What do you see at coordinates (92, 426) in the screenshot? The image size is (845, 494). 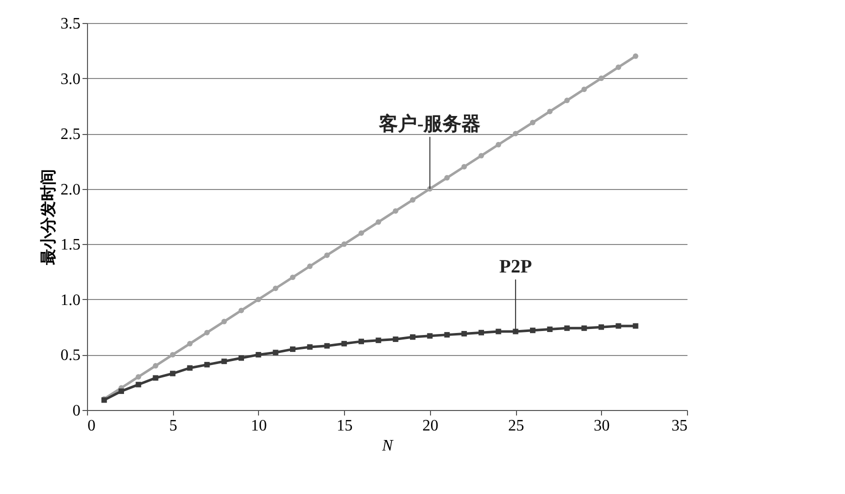 I see `x-tick-label: 0` at bounding box center [92, 426].